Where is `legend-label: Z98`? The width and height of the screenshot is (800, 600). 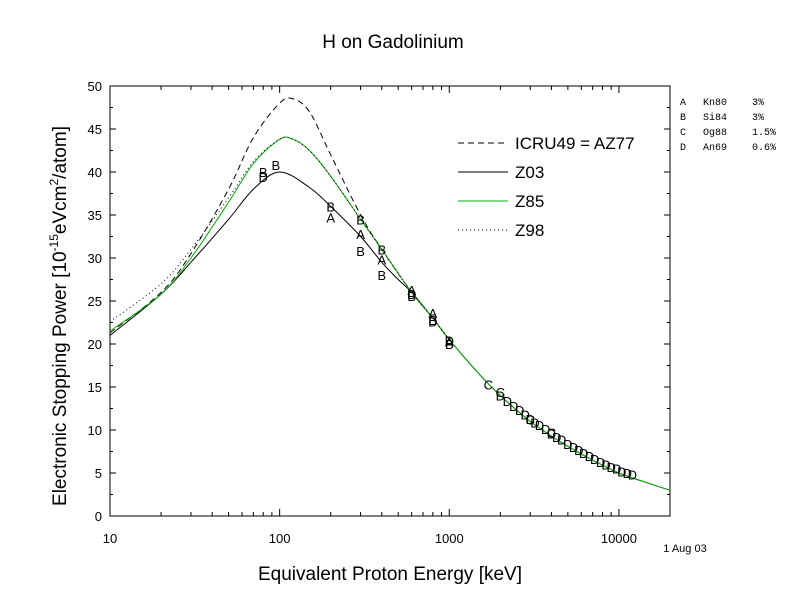
legend-label: Z98 is located at coordinates (529, 230).